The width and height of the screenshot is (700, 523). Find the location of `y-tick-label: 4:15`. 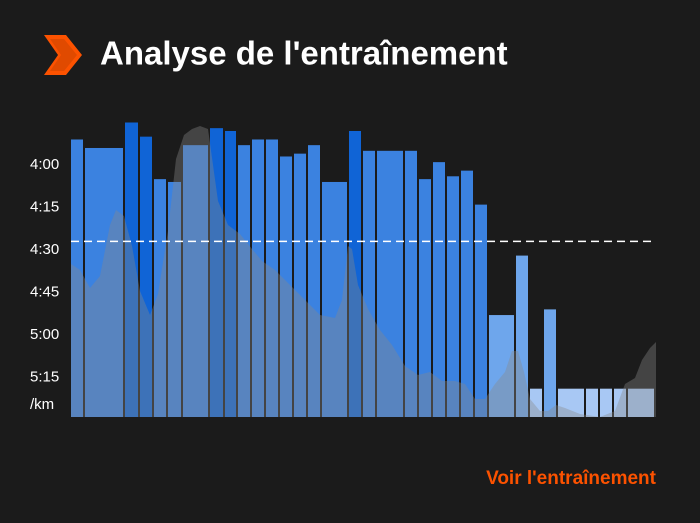

y-tick-label: 4:15 is located at coordinates (44, 206).